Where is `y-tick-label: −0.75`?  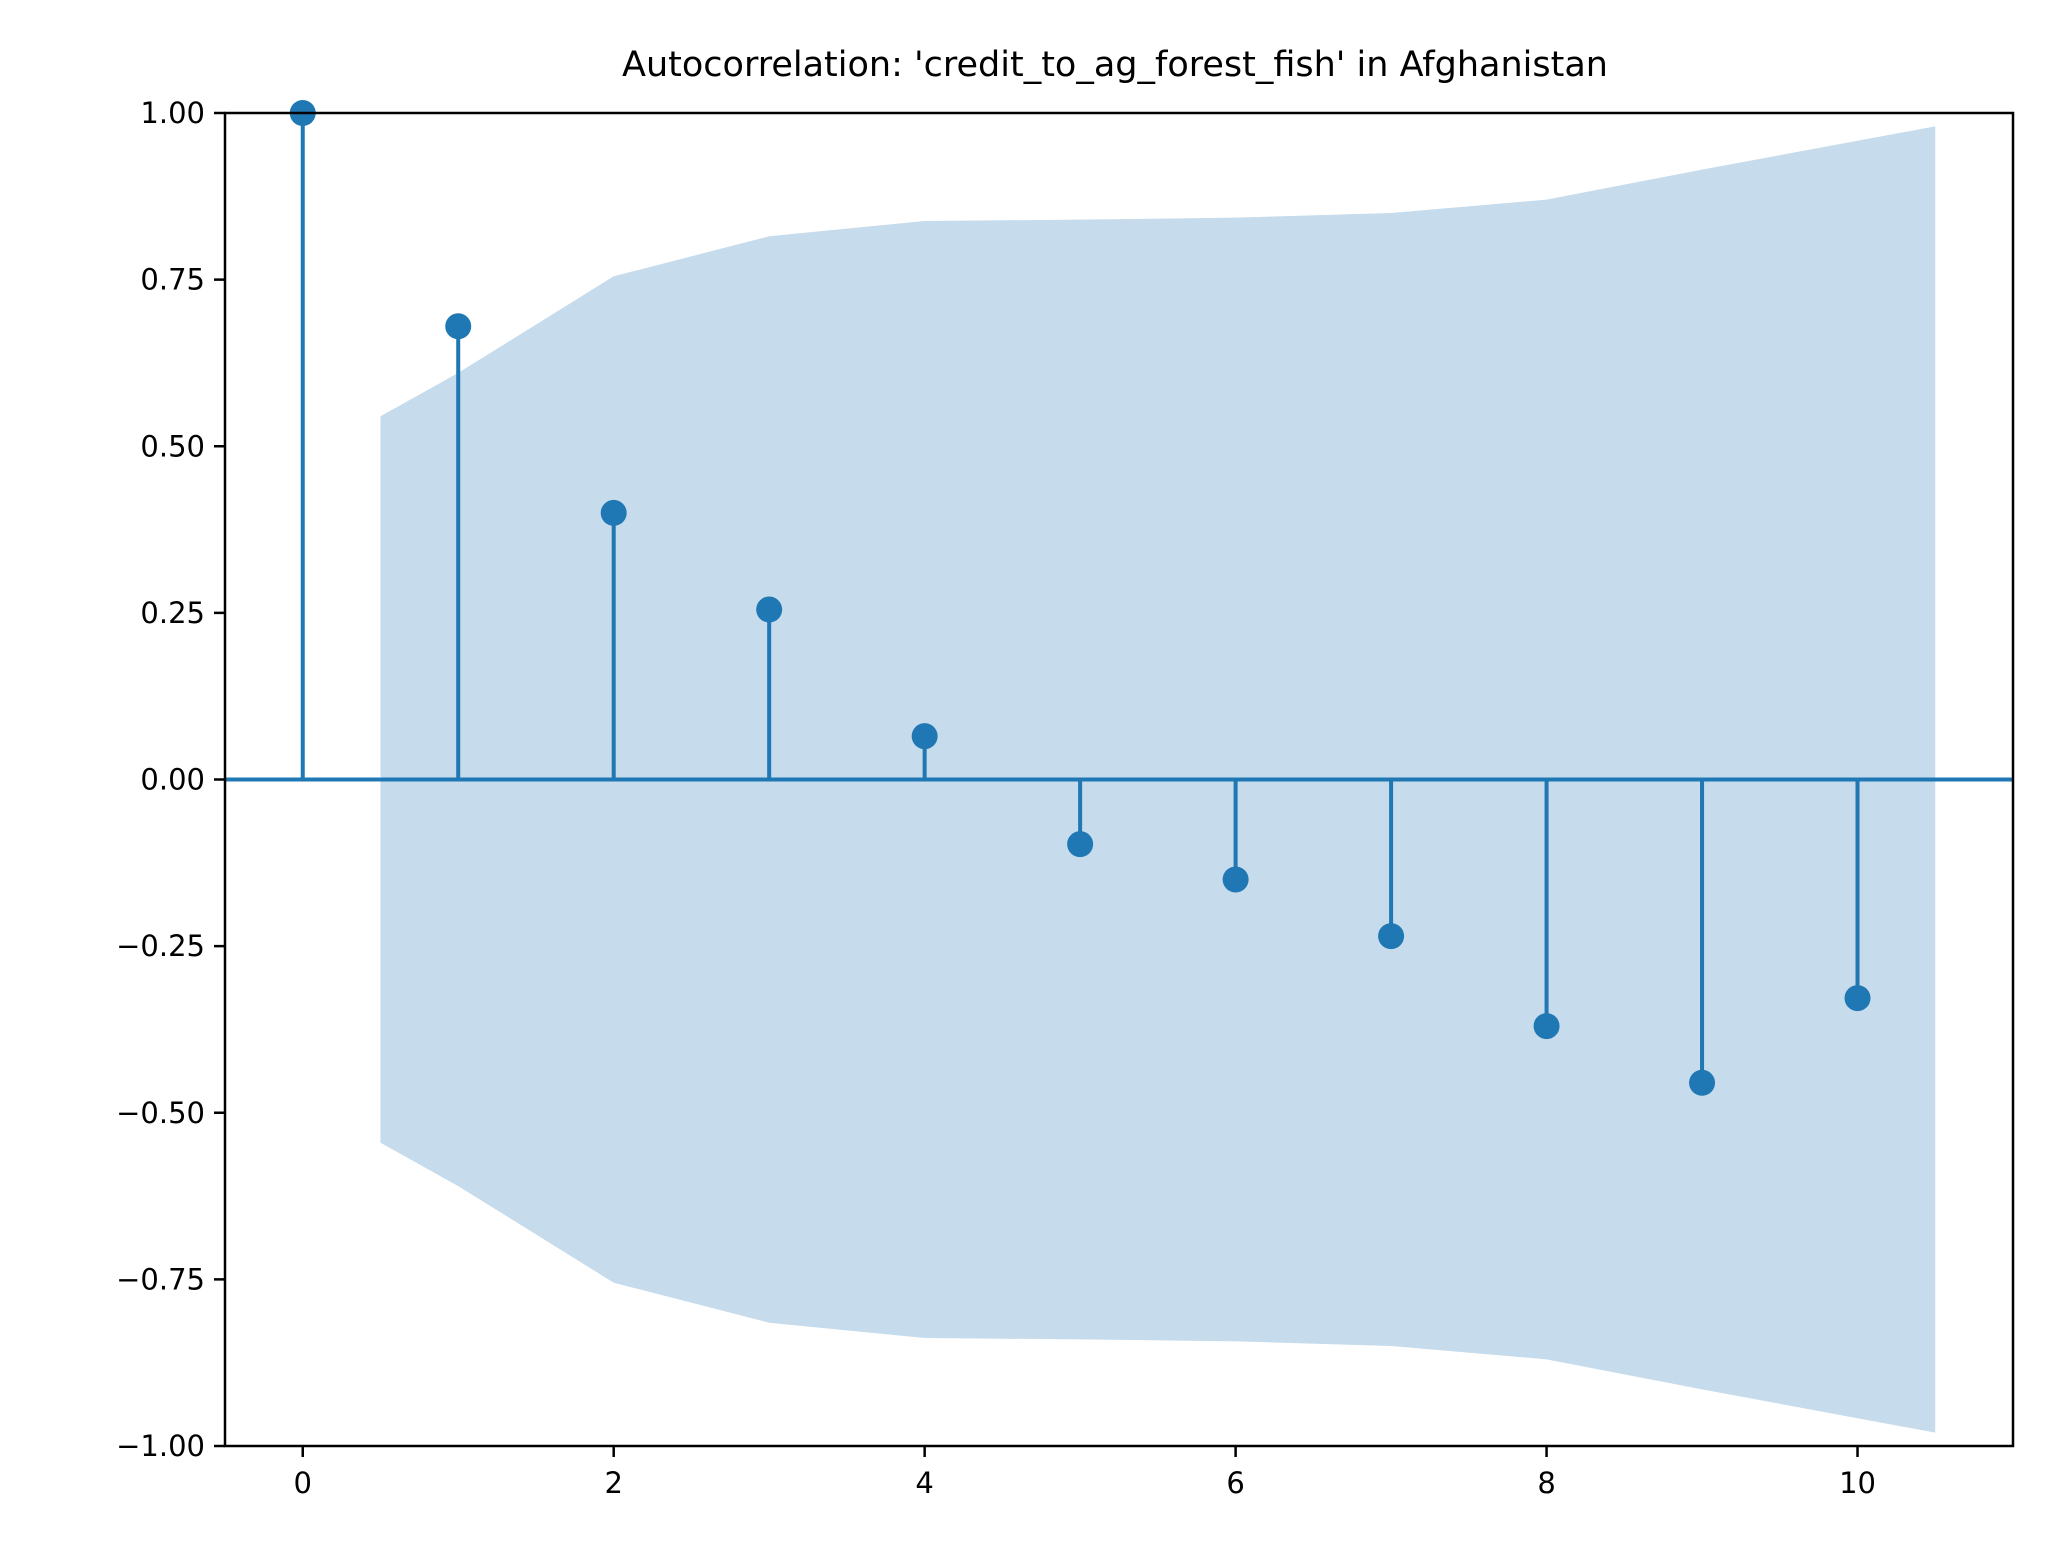 y-tick-label: −0.75 is located at coordinates (160, 1279).